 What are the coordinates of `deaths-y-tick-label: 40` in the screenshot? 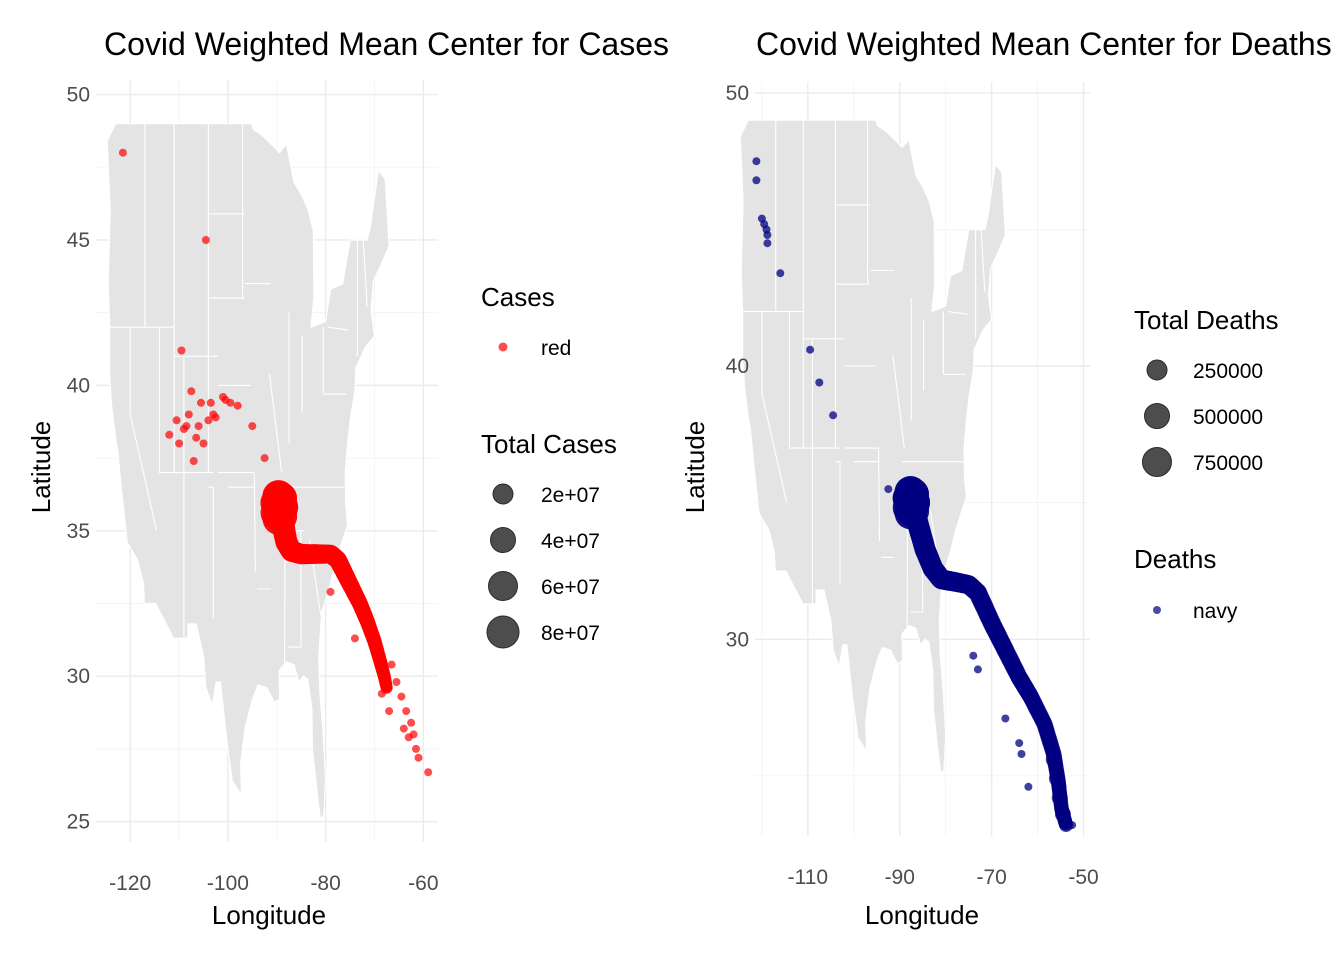 It's located at (737, 366).